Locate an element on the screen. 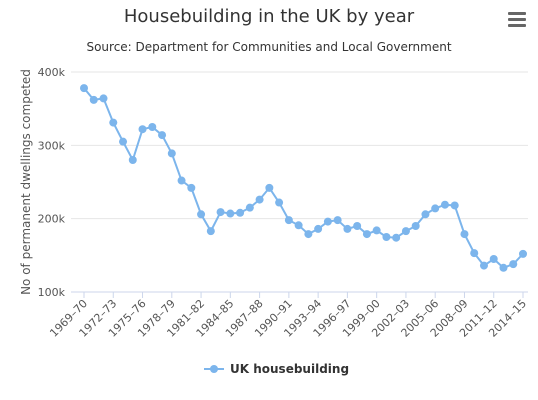 The image size is (538, 400). legend-series-label: UK housebuilding is located at coordinates (289, 369).